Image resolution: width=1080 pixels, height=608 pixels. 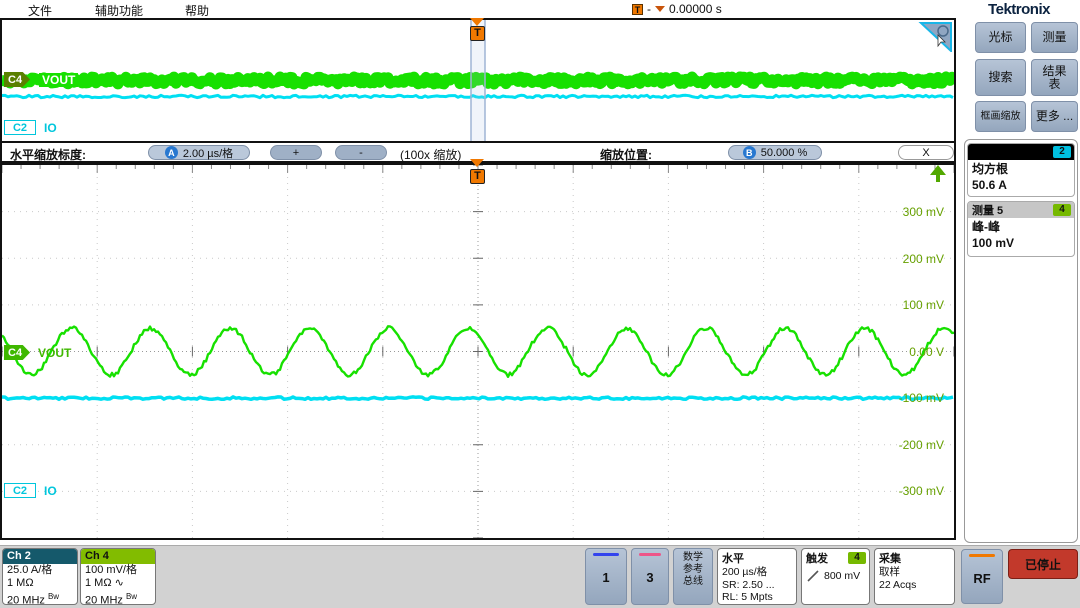 What do you see at coordinates (477, 163) in the screenshot?
I see `trigger-position-arrow-main` at bounding box center [477, 163].